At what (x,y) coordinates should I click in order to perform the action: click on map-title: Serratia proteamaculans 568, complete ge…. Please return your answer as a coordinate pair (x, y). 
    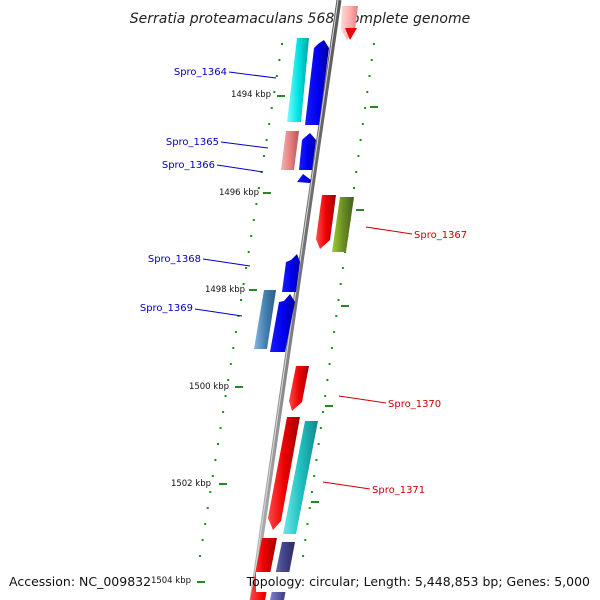
    Looking at the image, I should click on (300, 19).